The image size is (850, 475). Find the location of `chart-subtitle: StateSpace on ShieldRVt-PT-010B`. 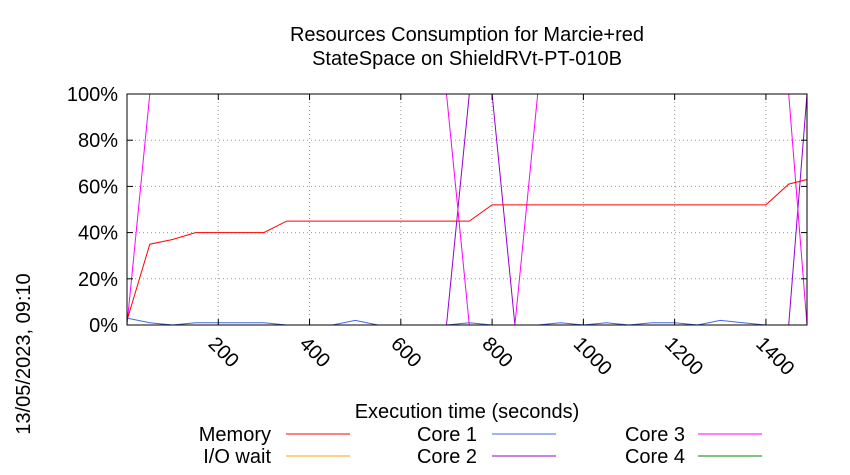

chart-subtitle: StateSpace on ShieldRVt-PT-010B is located at coordinates (467, 59).